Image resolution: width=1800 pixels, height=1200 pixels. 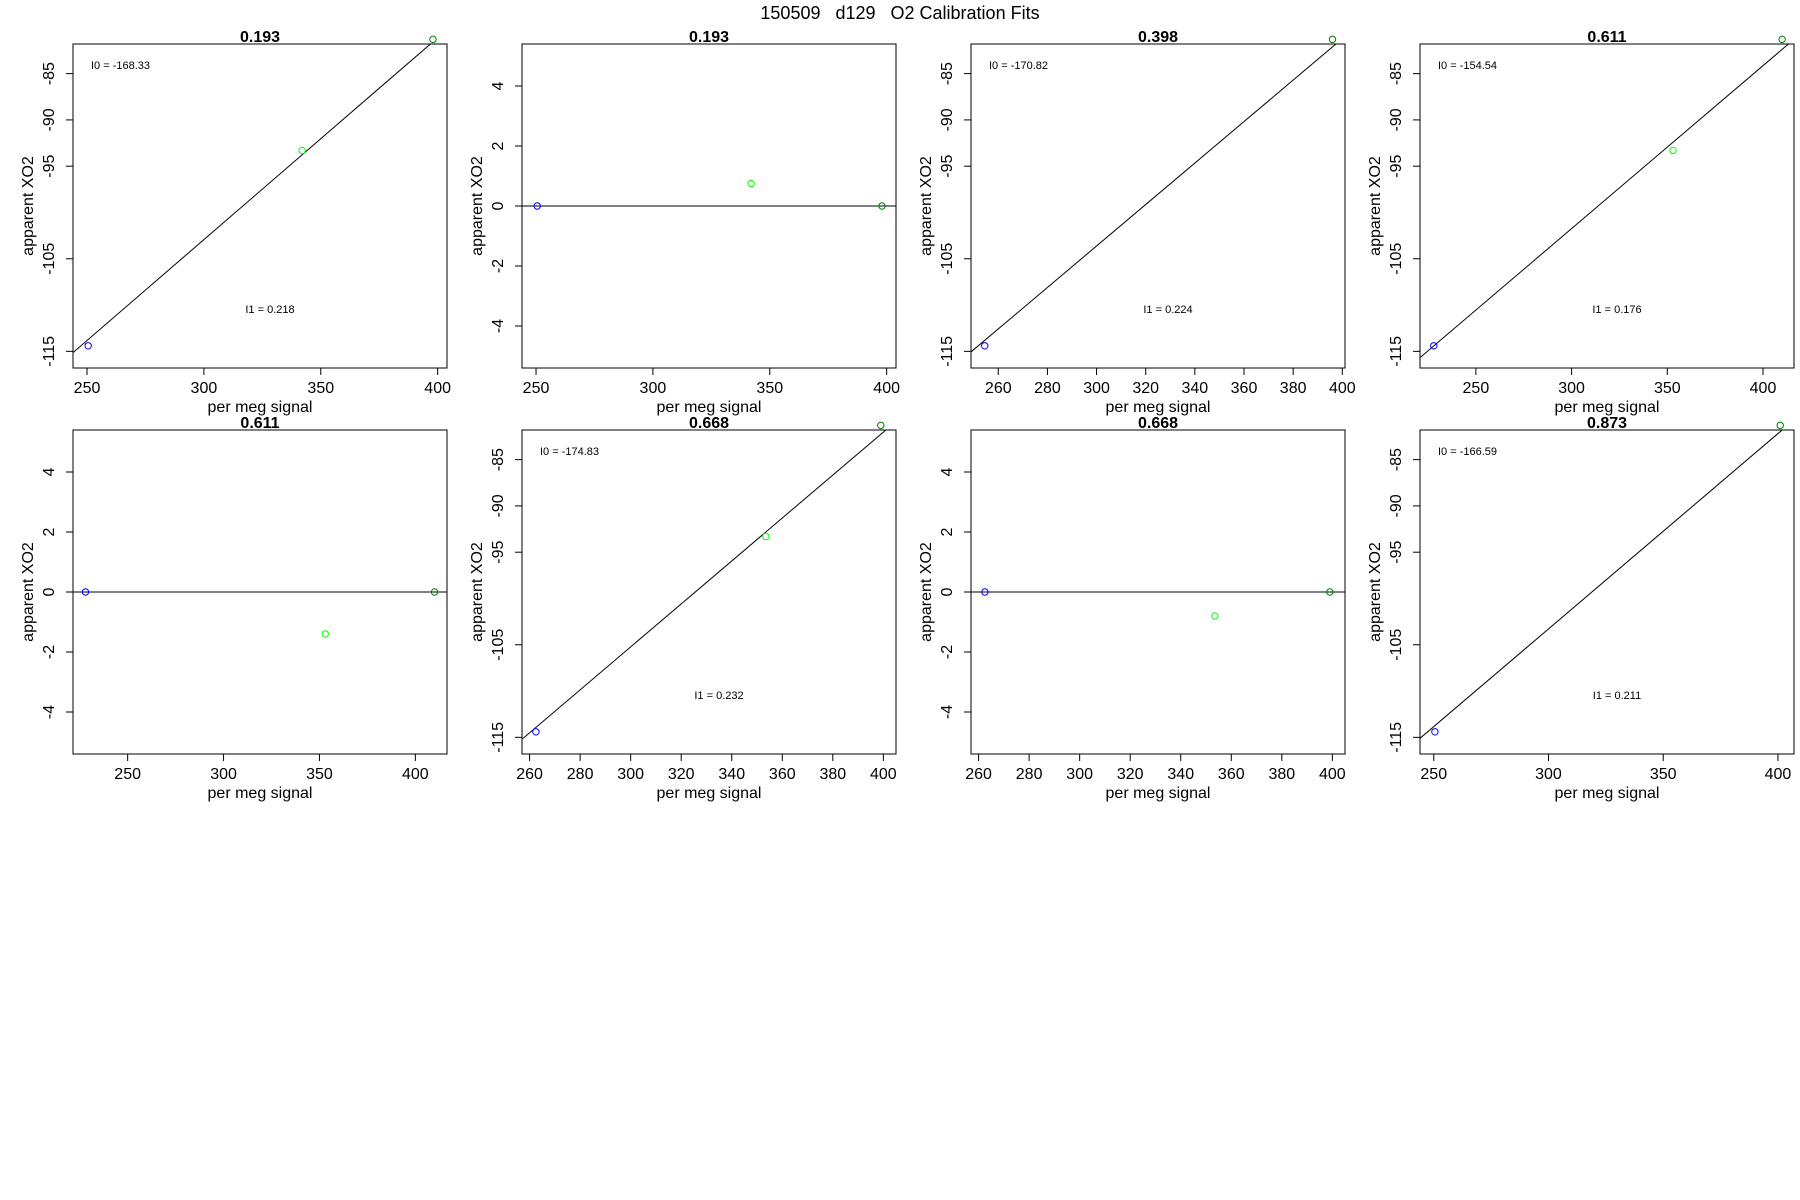 What do you see at coordinates (1607, 423) in the screenshot?
I see `panel-title: 0.873` at bounding box center [1607, 423].